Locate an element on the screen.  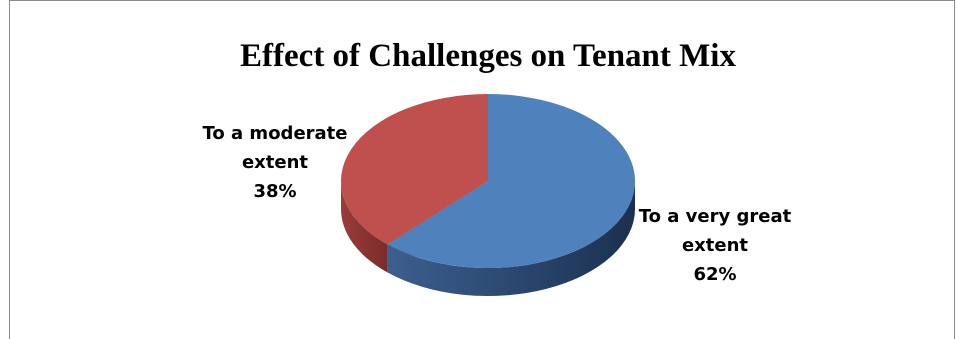
slice-label-line-1: To a very great is located at coordinates (715, 216).